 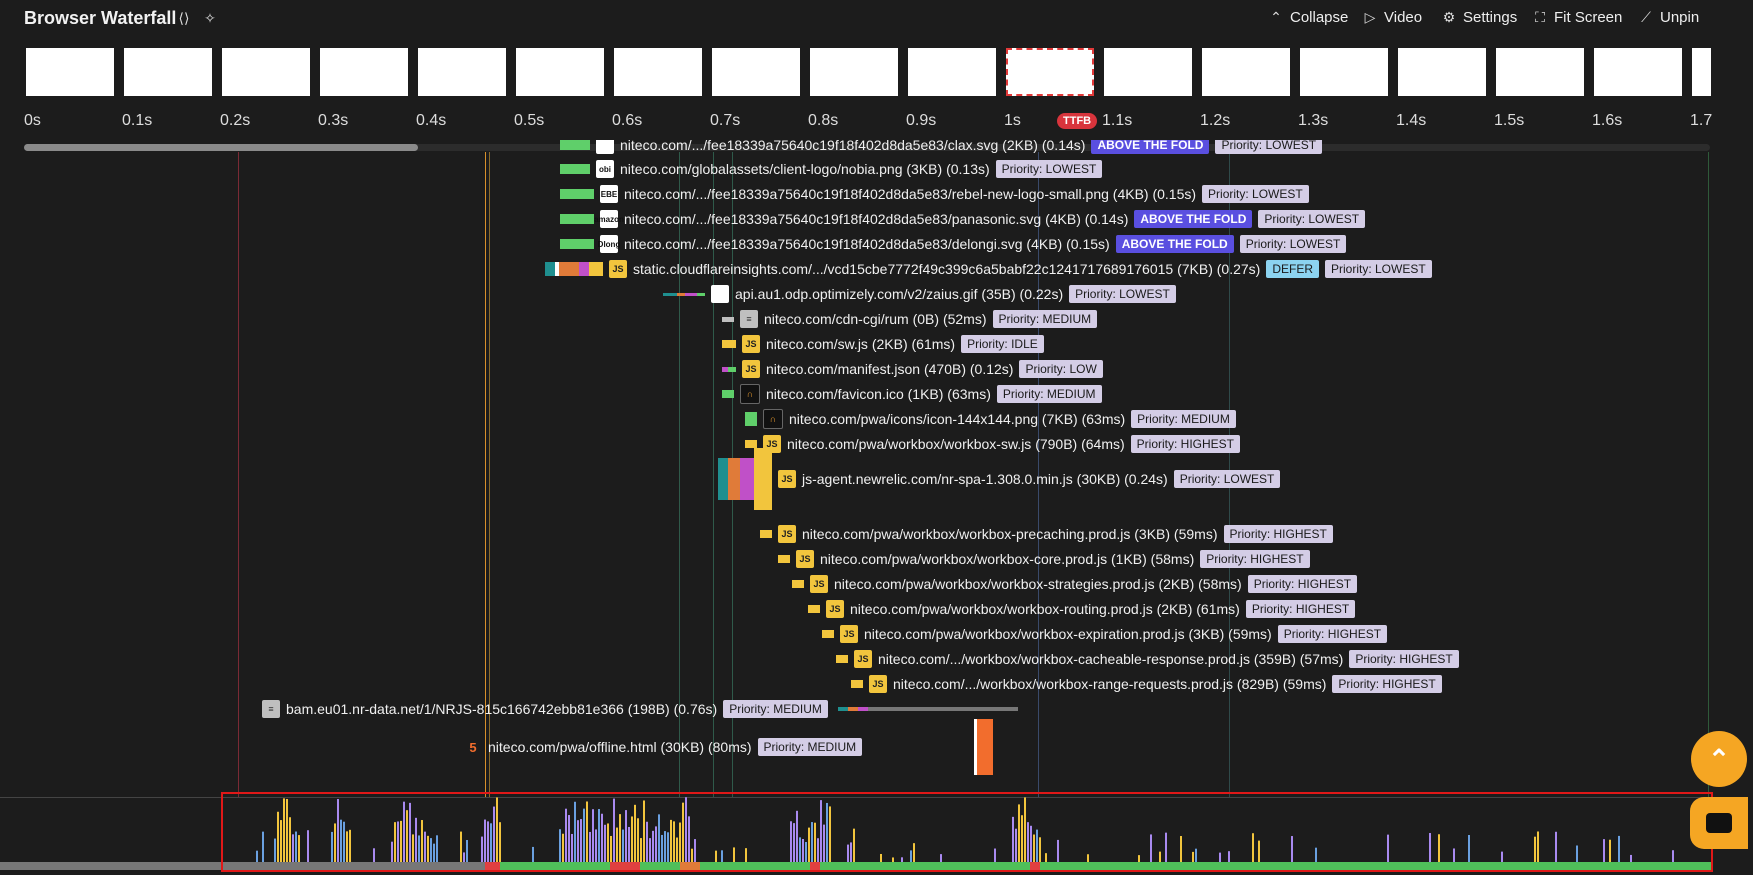 What do you see at coordinates (210, 17) in the screenshot?
I see `sparkle-icon: ✧` at bounding box center [210, 17].